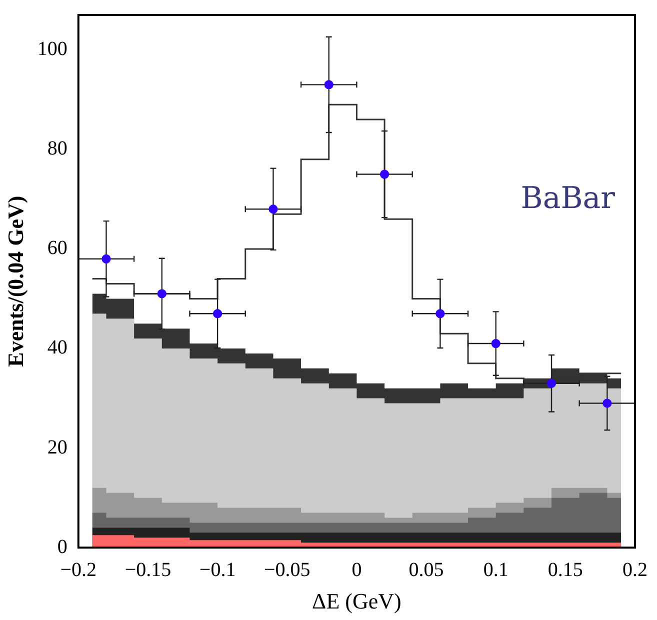 Image resolution: width=657 pixels, height=620 pixels. Describe the element at coordinates (57, 149) in the screenshot. I see `y-tick-label: 80` at that location.